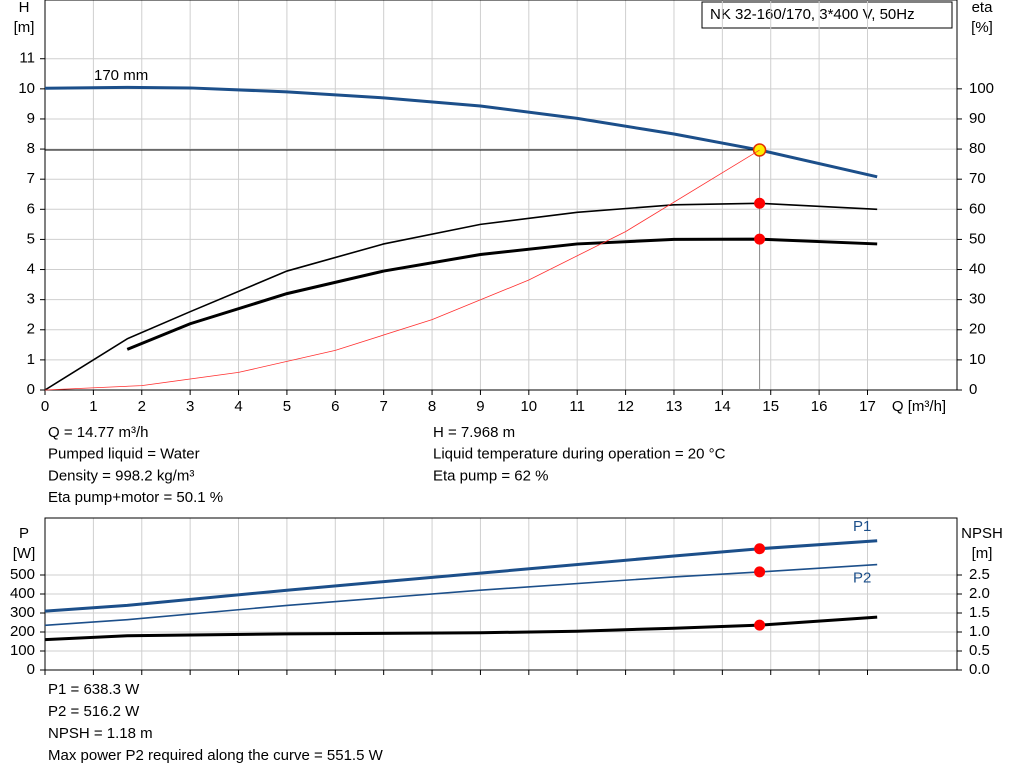 This screenshot has height=781, width=1024. What do you see at coordinates (528, 406) in the screenshot?
I see `x-tick-label: 10` at bounding box center [528, 406].